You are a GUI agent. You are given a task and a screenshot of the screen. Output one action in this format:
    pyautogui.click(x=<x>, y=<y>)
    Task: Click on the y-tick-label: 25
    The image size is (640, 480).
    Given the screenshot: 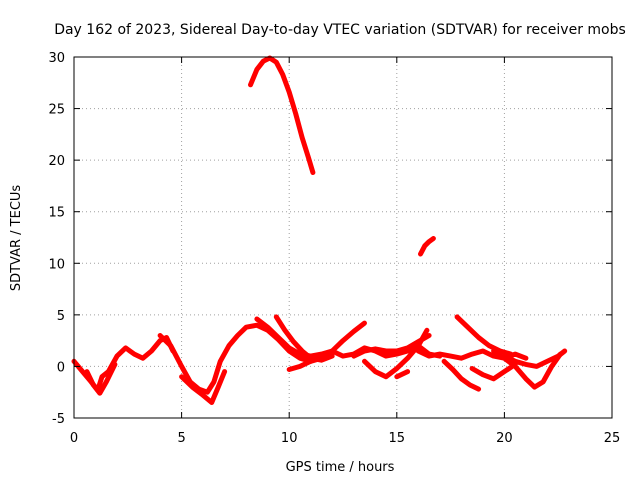 What is the action you would take?
    pyautogui.click(x=56, y=110)
    